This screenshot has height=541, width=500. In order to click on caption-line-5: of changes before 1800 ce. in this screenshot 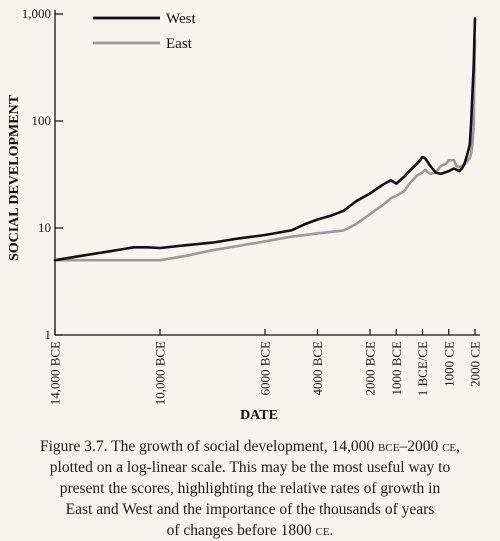, I will do `click(250, 530)`.